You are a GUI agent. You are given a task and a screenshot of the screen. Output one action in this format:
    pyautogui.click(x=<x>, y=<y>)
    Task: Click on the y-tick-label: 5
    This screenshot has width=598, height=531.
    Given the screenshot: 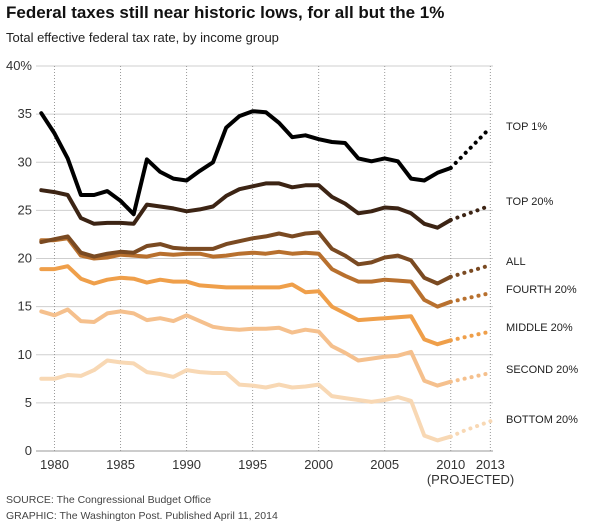 What is the action you would take?
    pyautogui.click(x=28, y=402)
    